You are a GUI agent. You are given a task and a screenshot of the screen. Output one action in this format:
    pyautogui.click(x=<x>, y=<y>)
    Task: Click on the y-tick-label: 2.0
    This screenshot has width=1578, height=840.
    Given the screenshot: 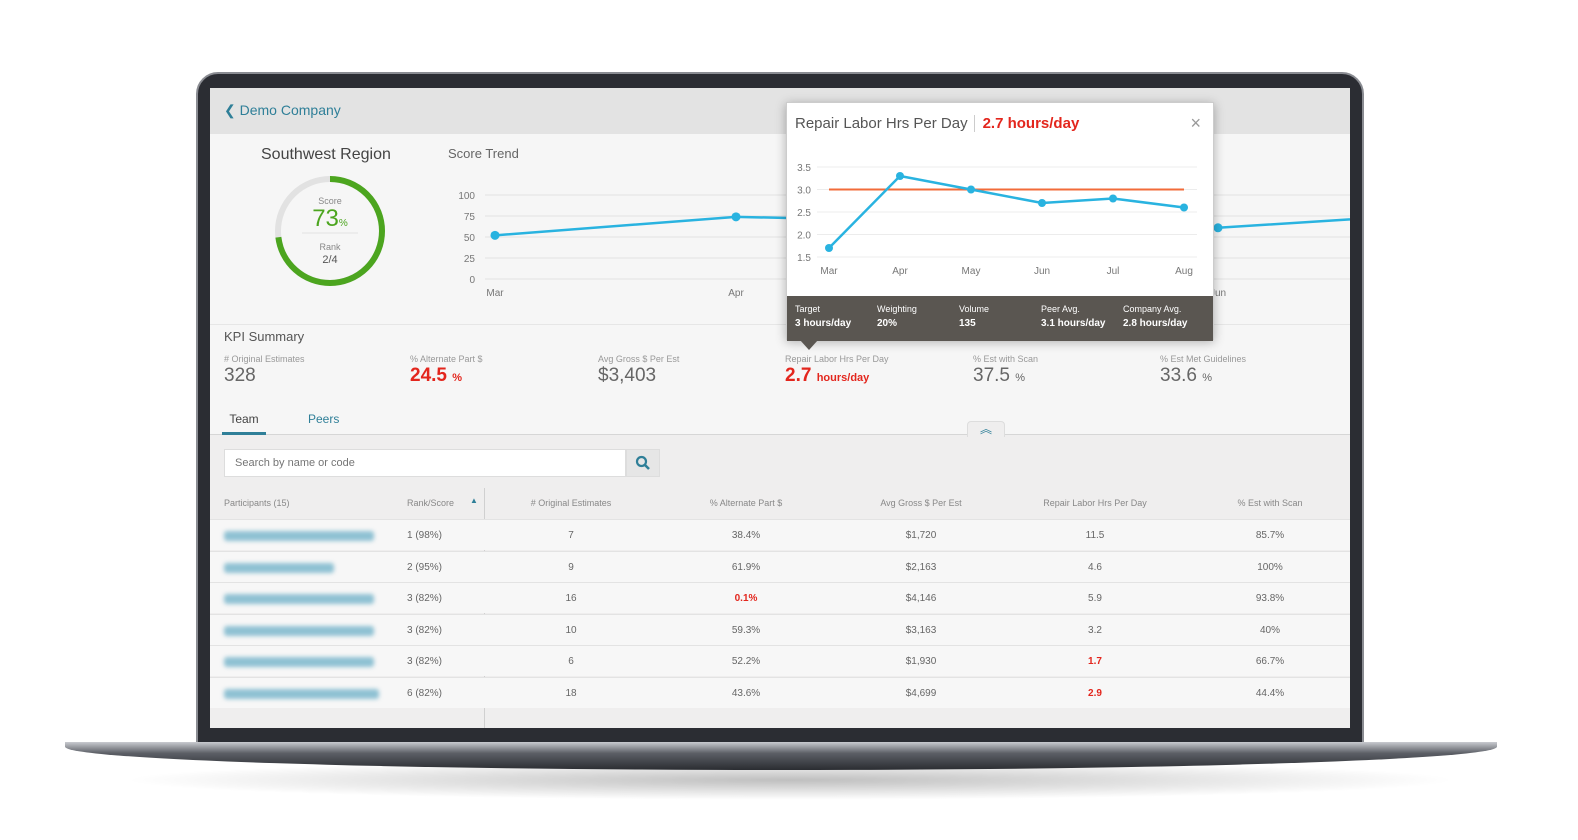 What is the action you would take?
    pyautogui.click(x=804, y=236)
    